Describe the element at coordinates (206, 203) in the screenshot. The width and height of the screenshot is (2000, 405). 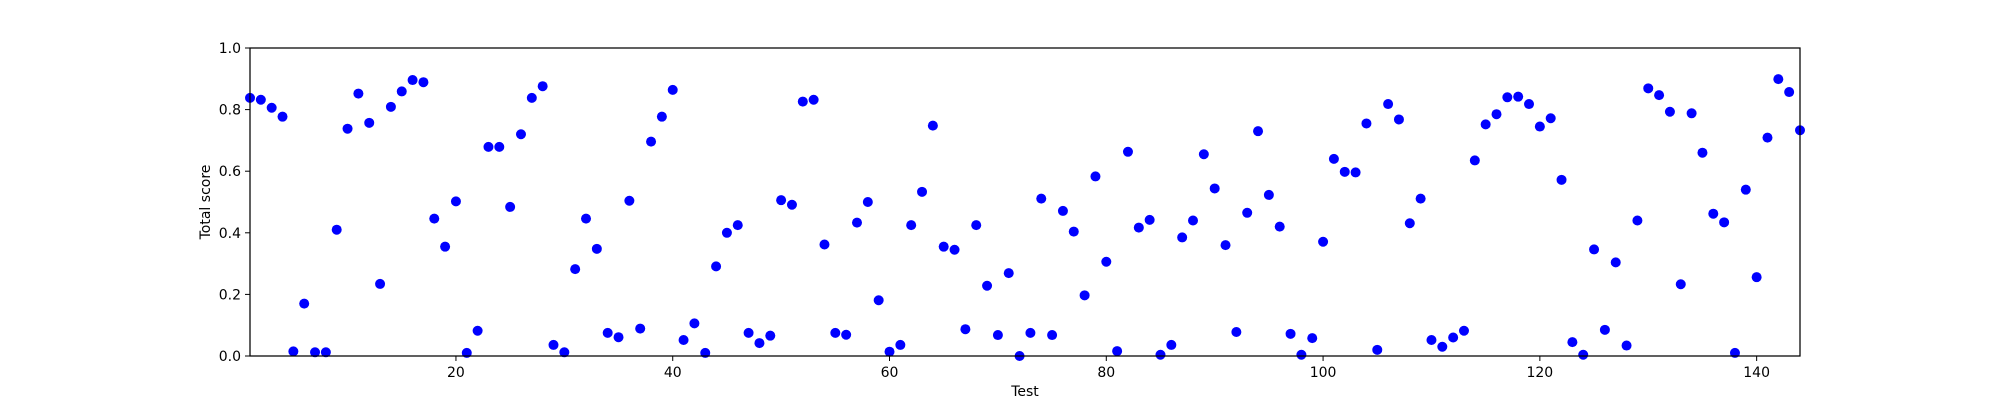
I see `y-axis-label: Total score` at that location.